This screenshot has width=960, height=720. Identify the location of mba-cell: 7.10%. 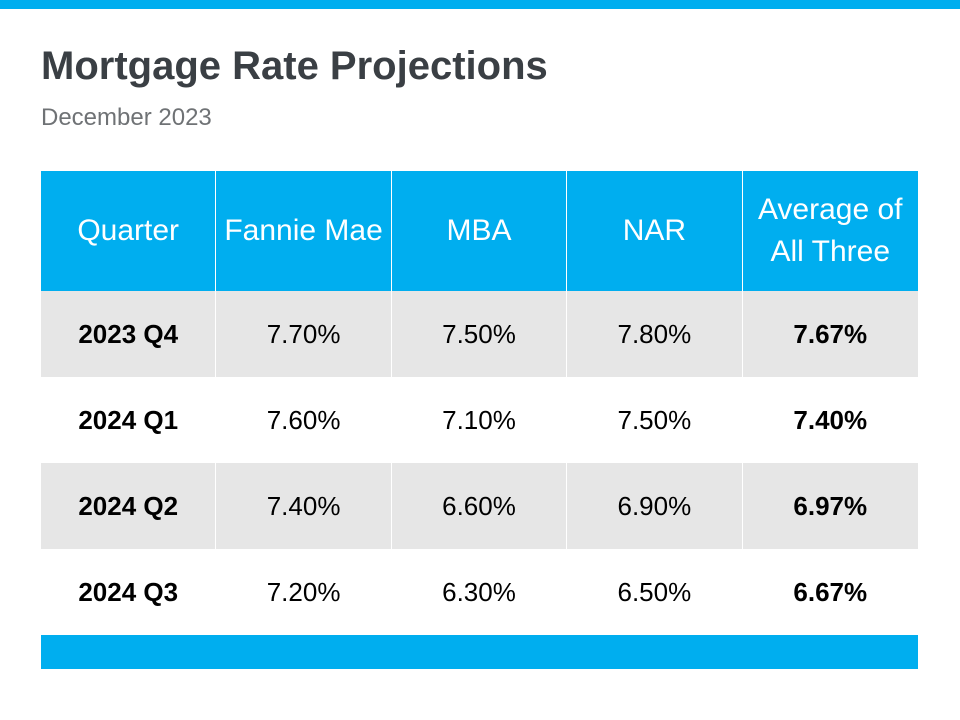
(480, 420).